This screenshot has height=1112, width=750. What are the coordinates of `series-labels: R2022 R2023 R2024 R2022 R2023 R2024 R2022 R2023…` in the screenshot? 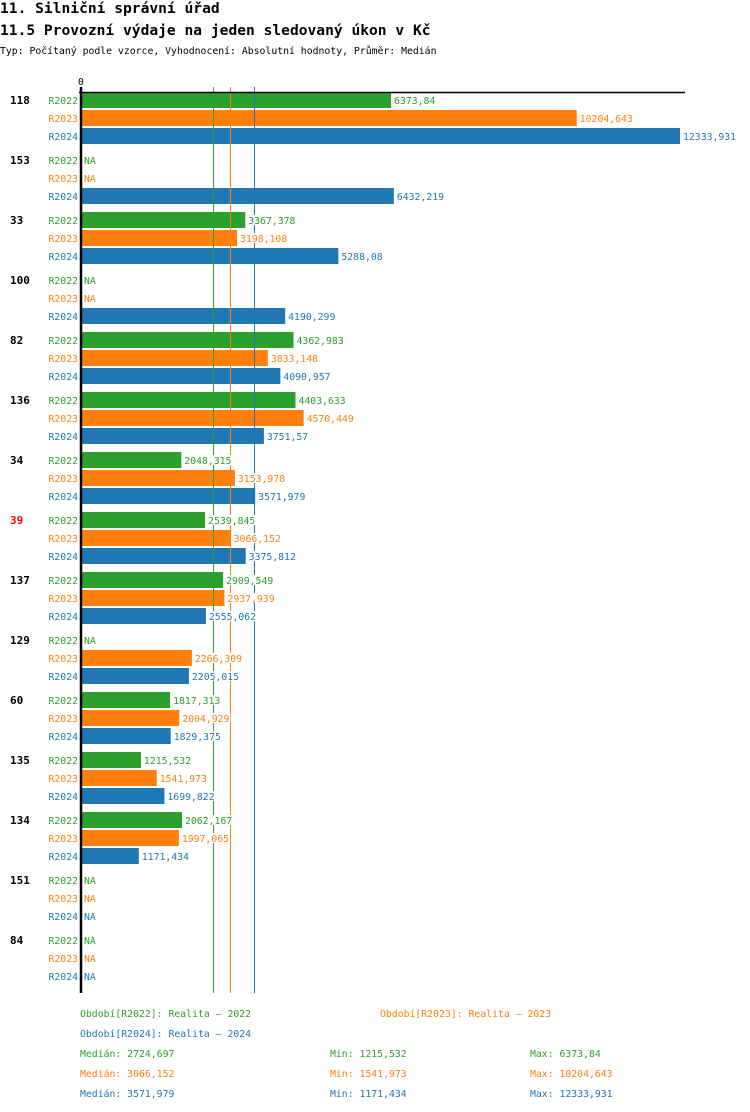 It's located at (64, 539).